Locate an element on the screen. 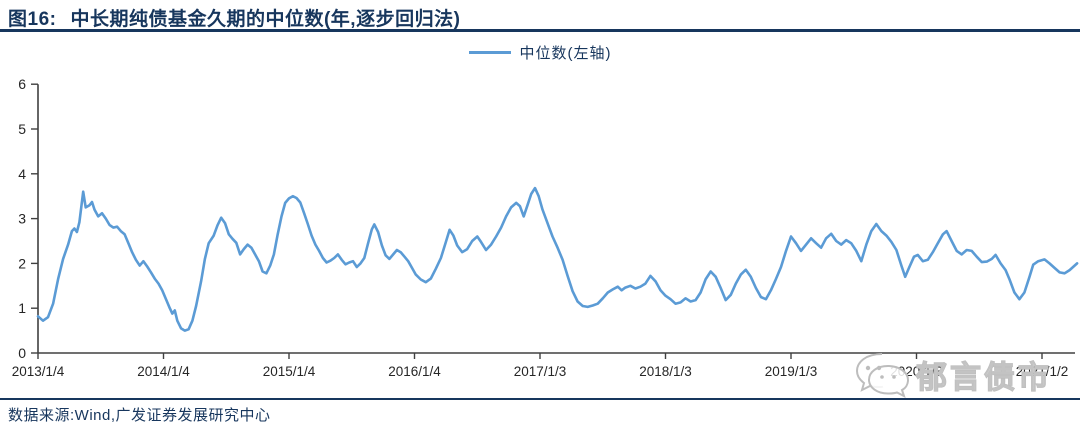  y-tick-label: 5 is located at coordinates (22, 129).